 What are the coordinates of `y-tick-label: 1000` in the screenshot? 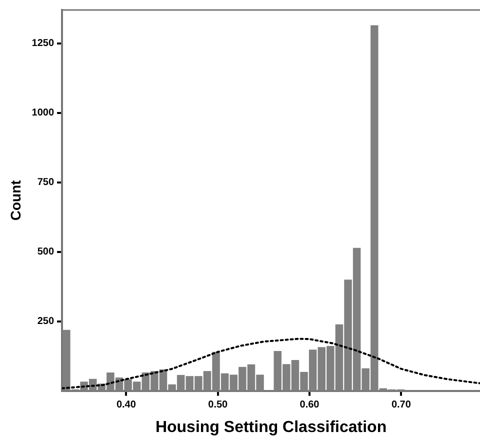 It's located at (43, 113).